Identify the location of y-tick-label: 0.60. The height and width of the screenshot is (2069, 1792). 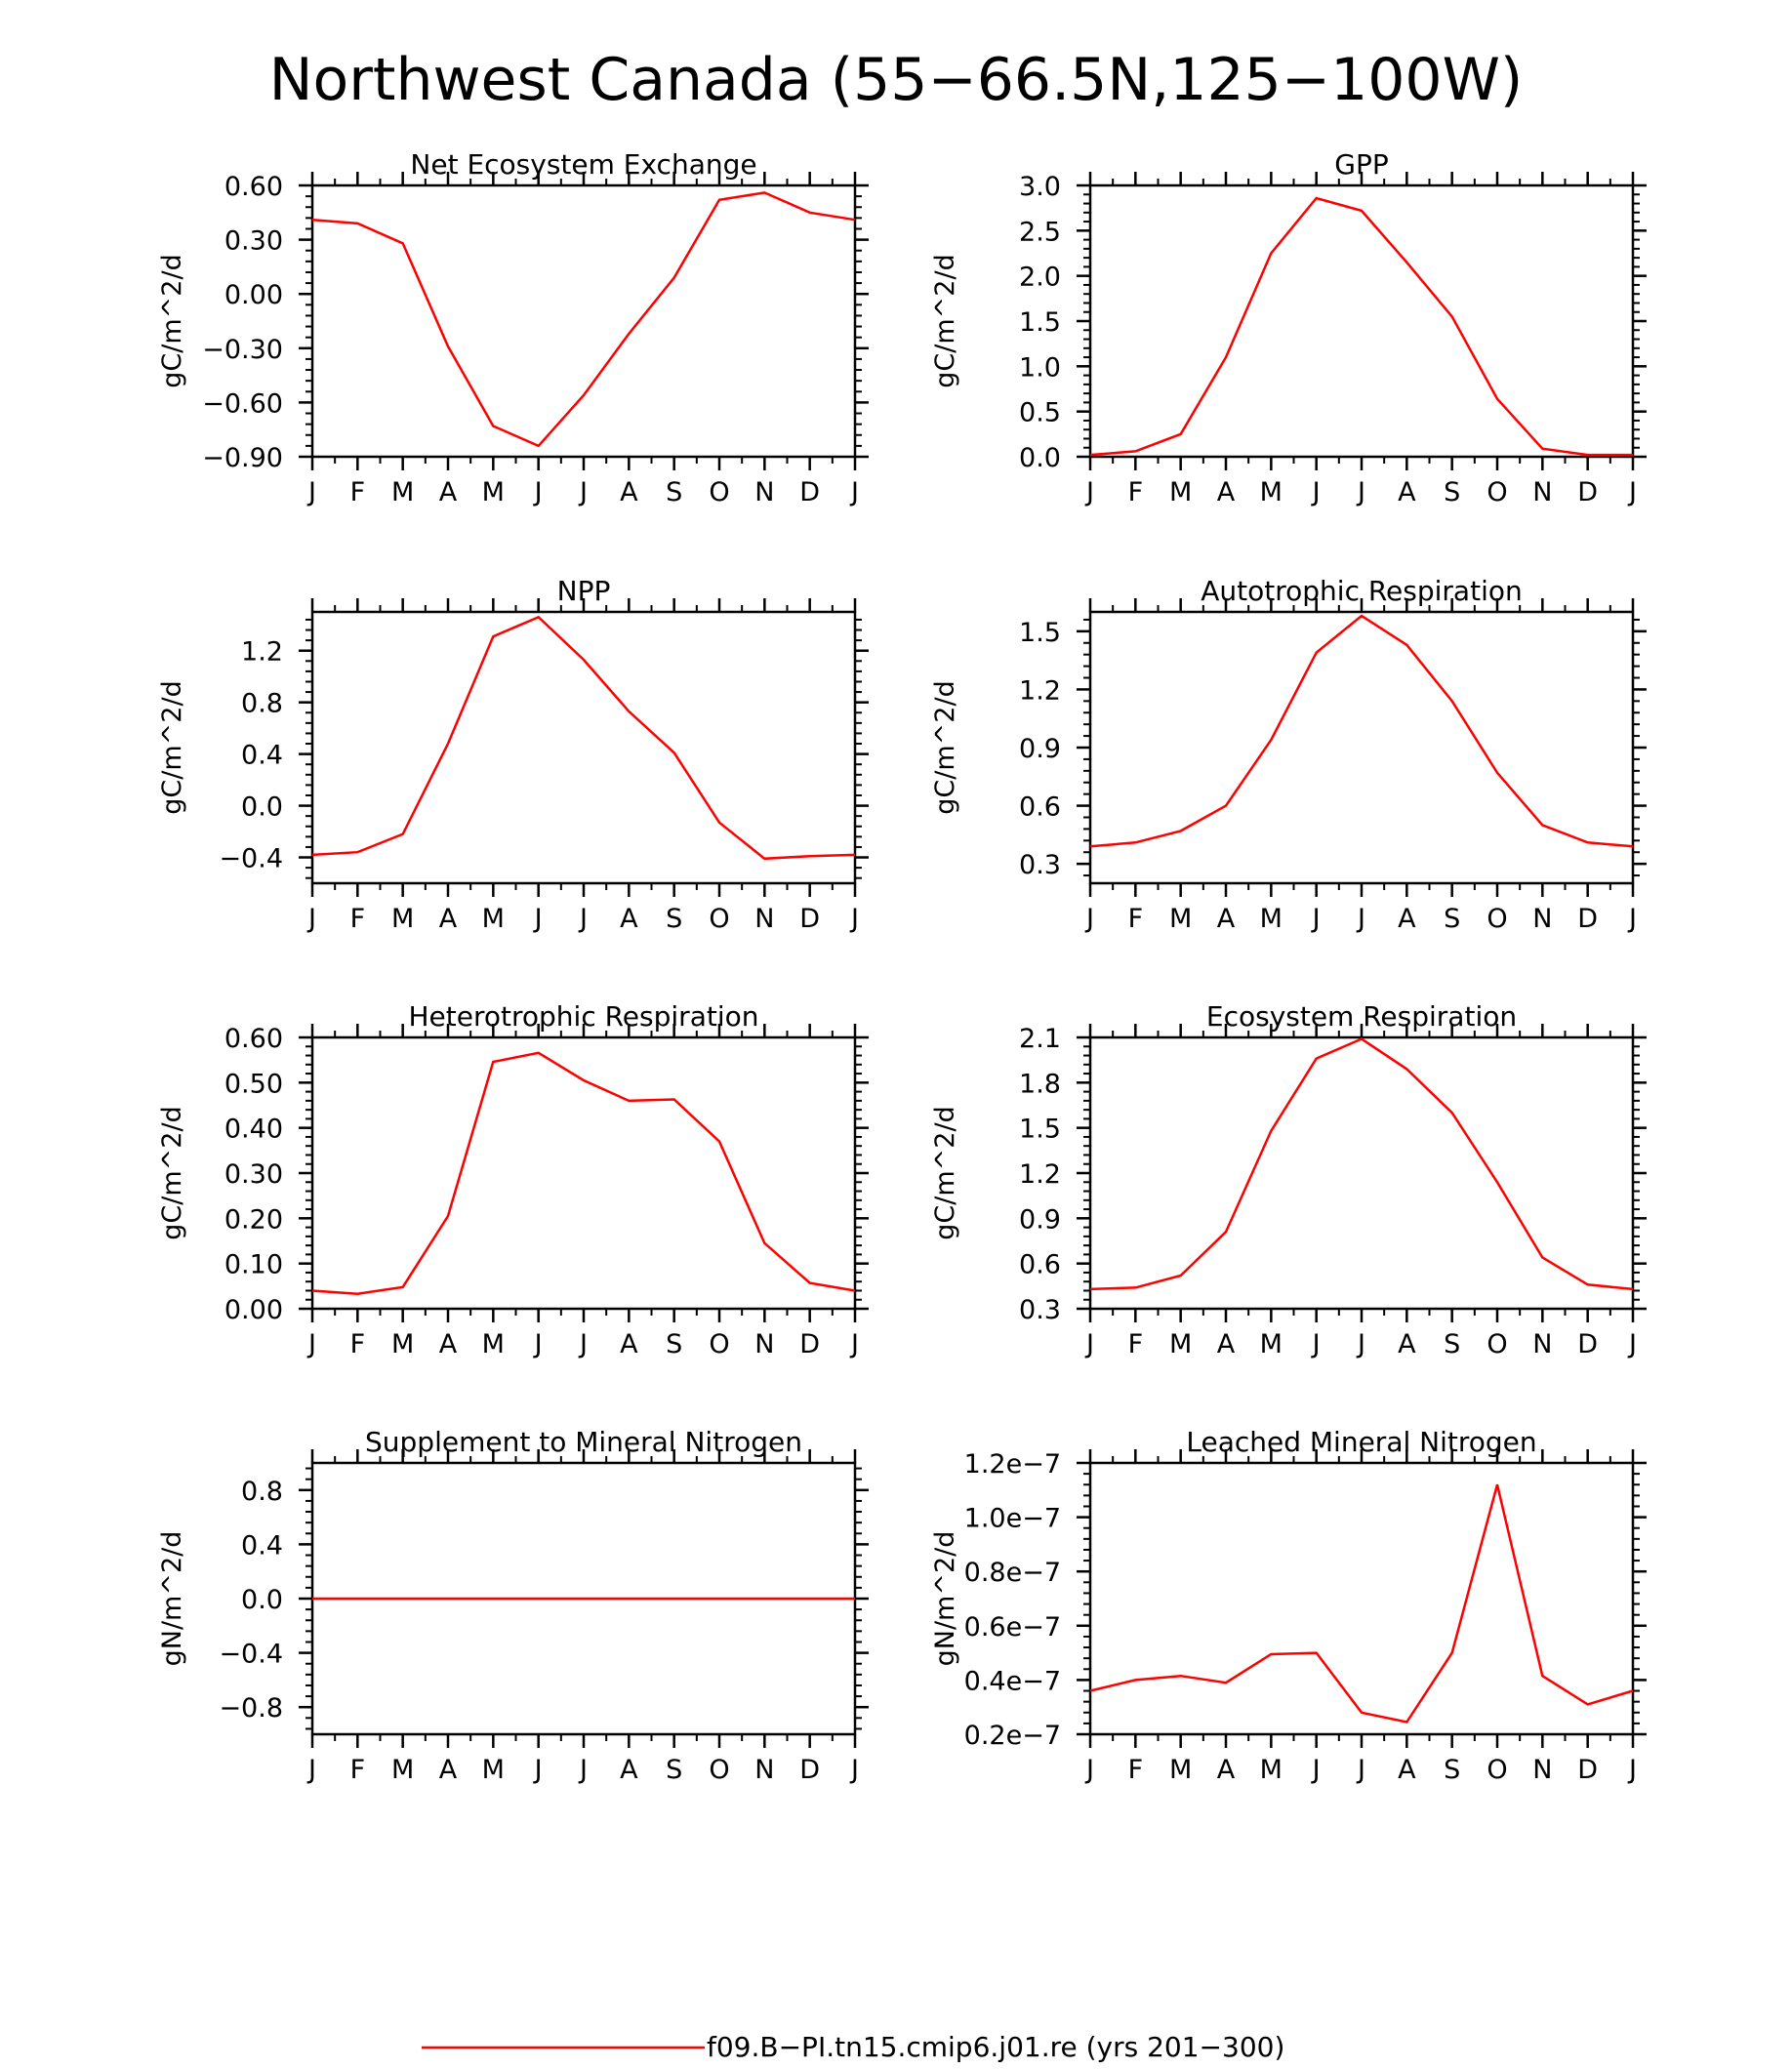
(253, 187).